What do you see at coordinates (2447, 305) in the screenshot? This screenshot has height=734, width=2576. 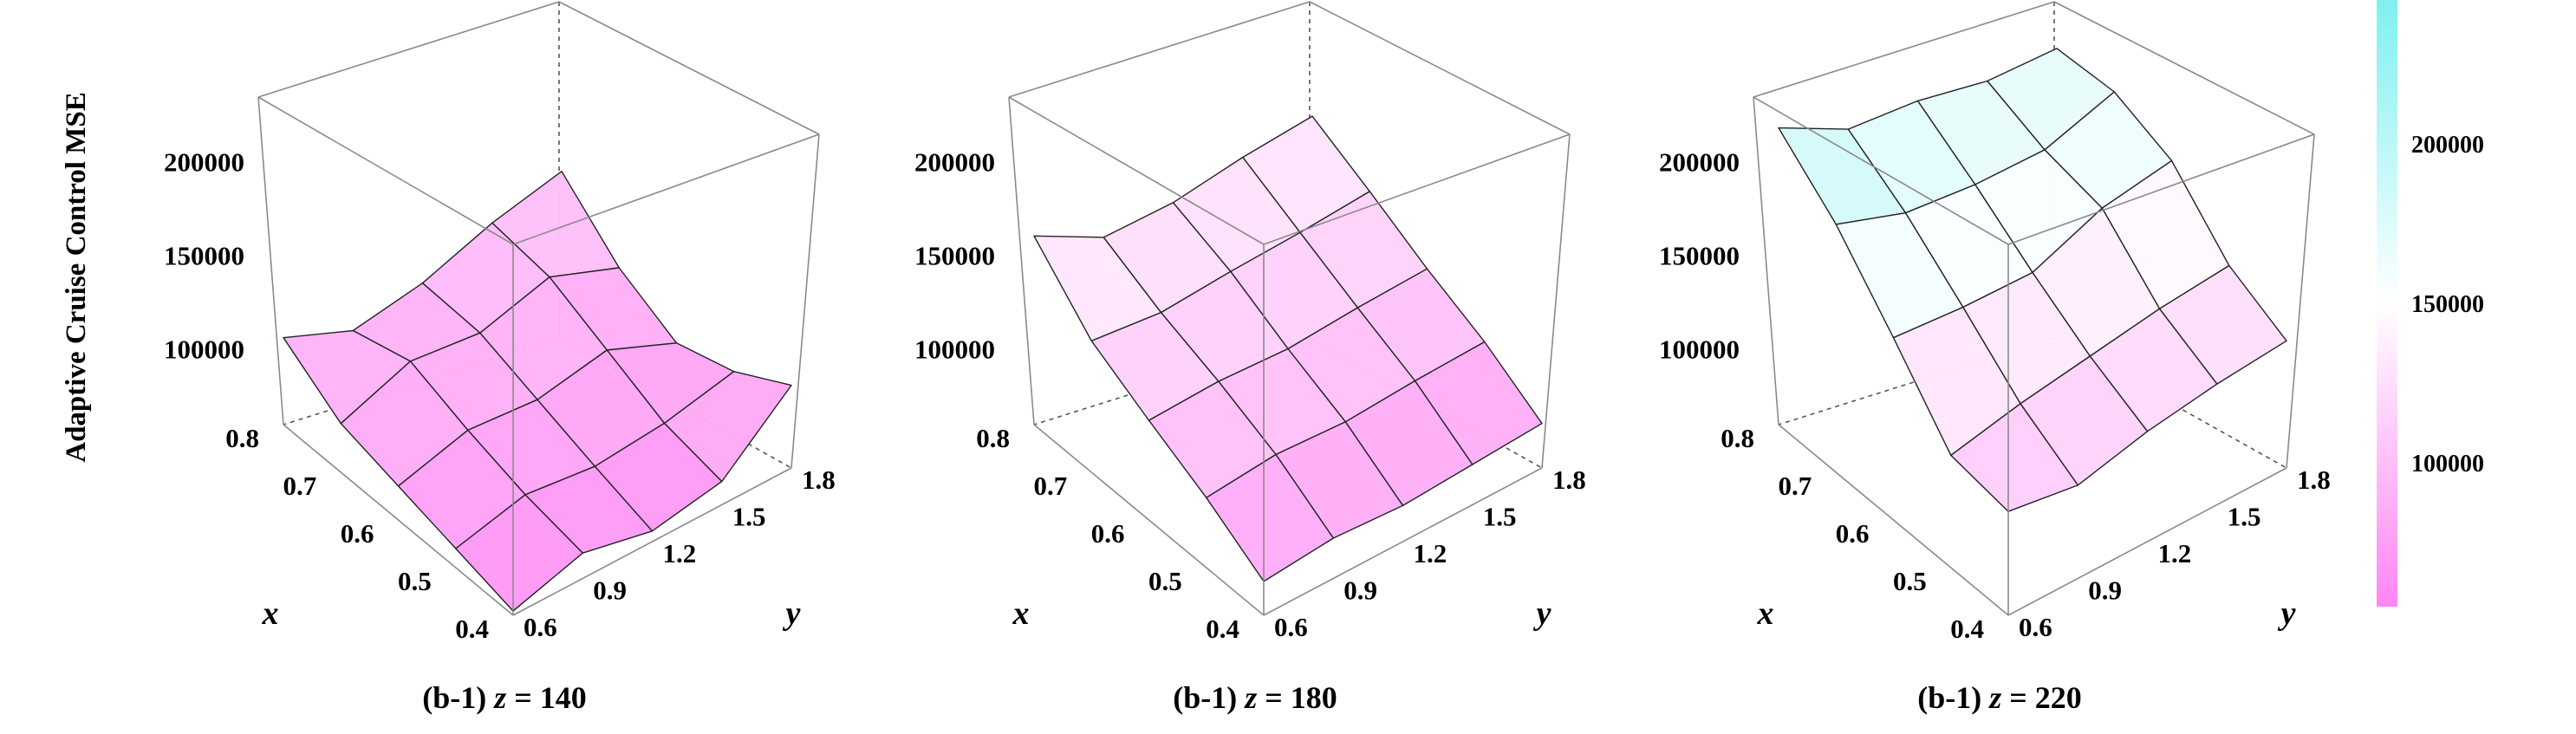 I see `colorbar-tick: 150000` at bounding box center [2447, 305].